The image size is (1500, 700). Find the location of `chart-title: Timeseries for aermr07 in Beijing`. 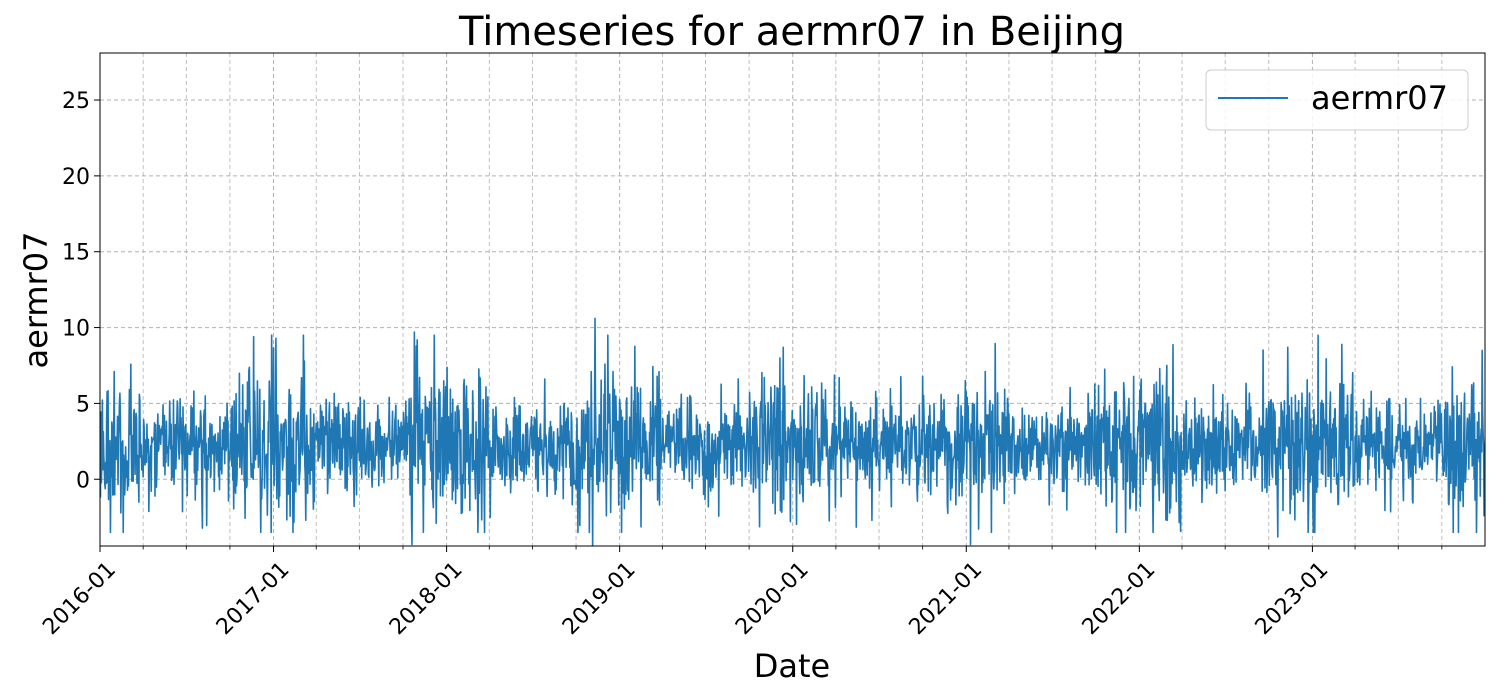

chart-title: Timeseries for aermr07 in Beijing is located at coordinates (791, 32).